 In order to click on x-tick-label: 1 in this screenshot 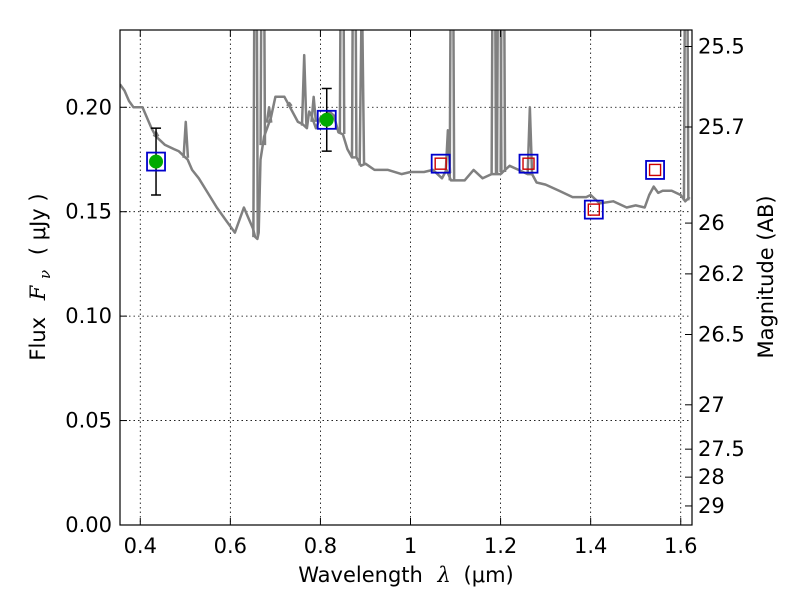, I will do `click(410, 546)`.